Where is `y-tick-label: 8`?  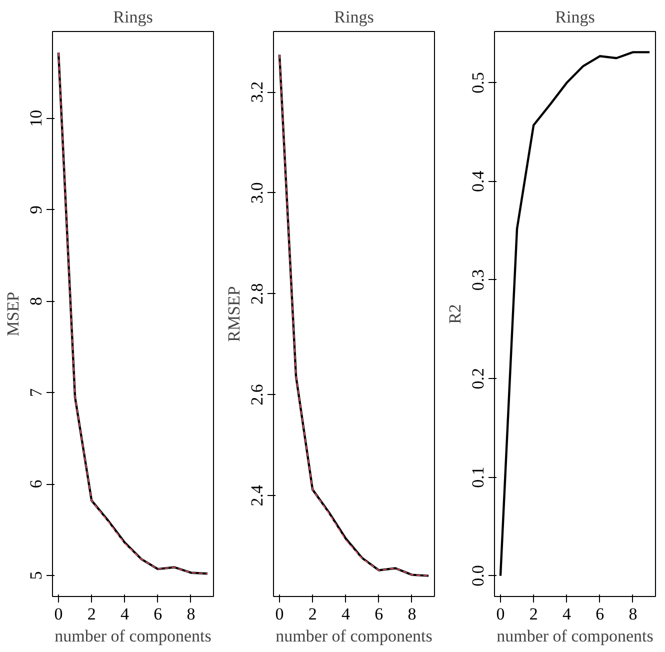 y-tick-label: 8 is located at coordinates (36, 301).